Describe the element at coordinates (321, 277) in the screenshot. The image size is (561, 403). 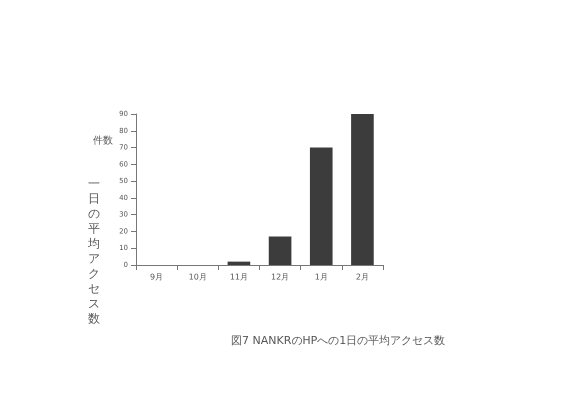
I see `x-tick-label: 1月` at that location.